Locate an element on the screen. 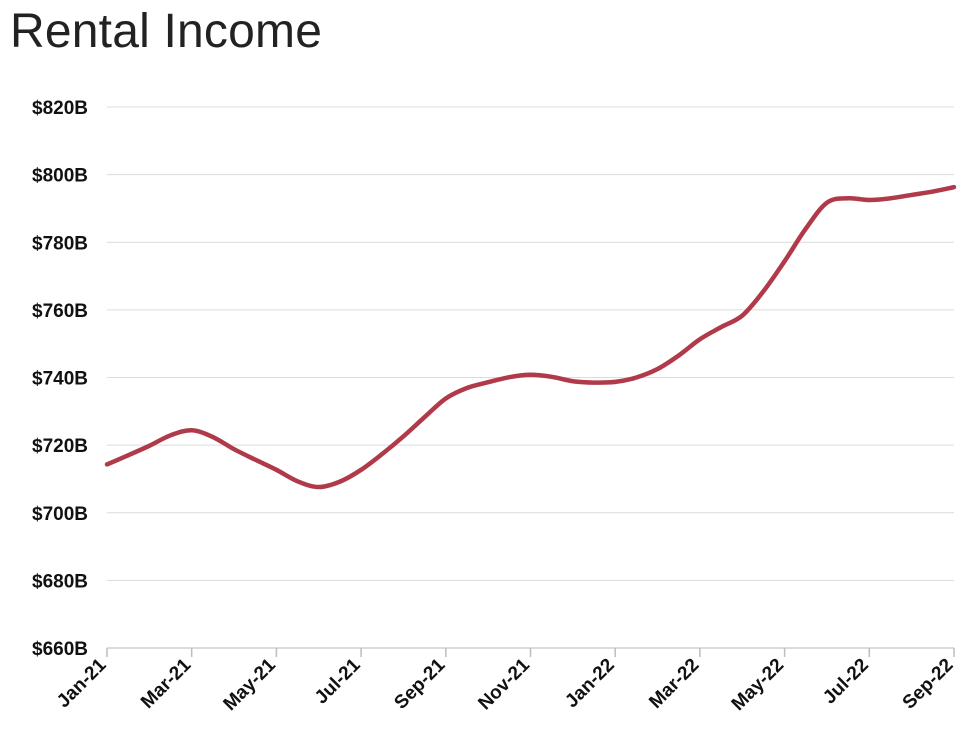  x-tick-label: Sep-21 is located at coordinates (419, 683).